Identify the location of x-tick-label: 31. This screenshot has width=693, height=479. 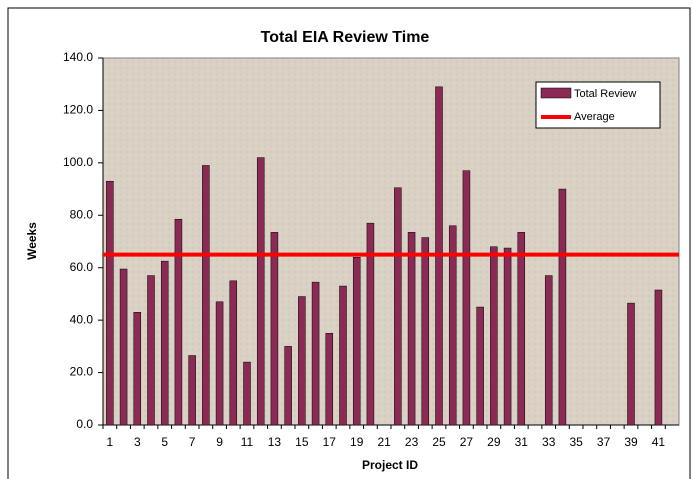
(522, 442).